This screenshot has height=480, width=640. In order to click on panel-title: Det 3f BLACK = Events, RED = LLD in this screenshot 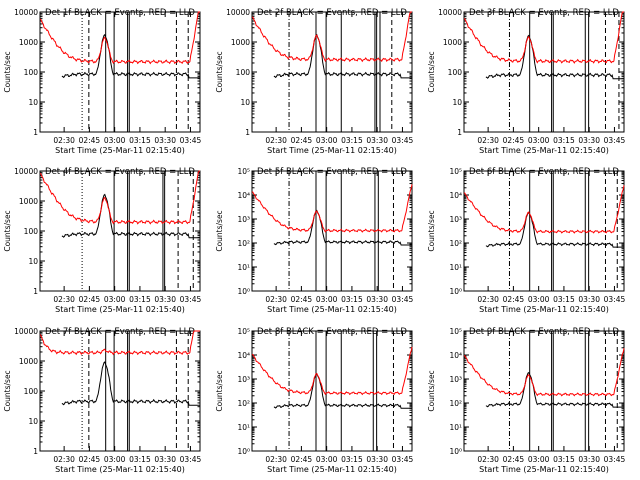, I will do `click(544, 13)`.